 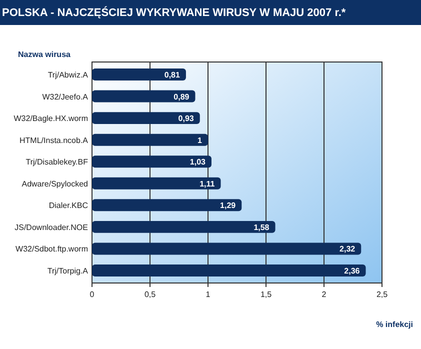 What do you see at coordinates (382, 294) in the screenshot?
I see `x-tick-label: 2,5` at bounding box center [382, 294].